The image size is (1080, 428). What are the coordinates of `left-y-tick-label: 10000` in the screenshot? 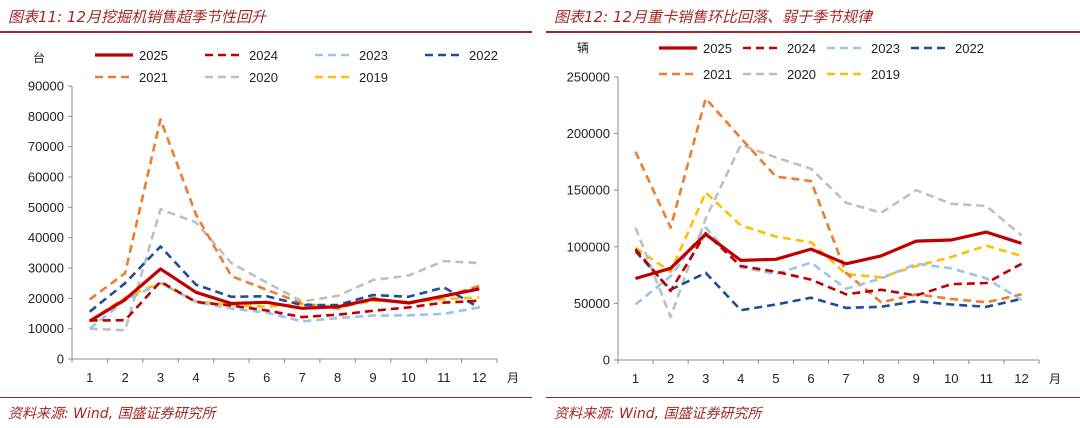 It's located at (46, 328).